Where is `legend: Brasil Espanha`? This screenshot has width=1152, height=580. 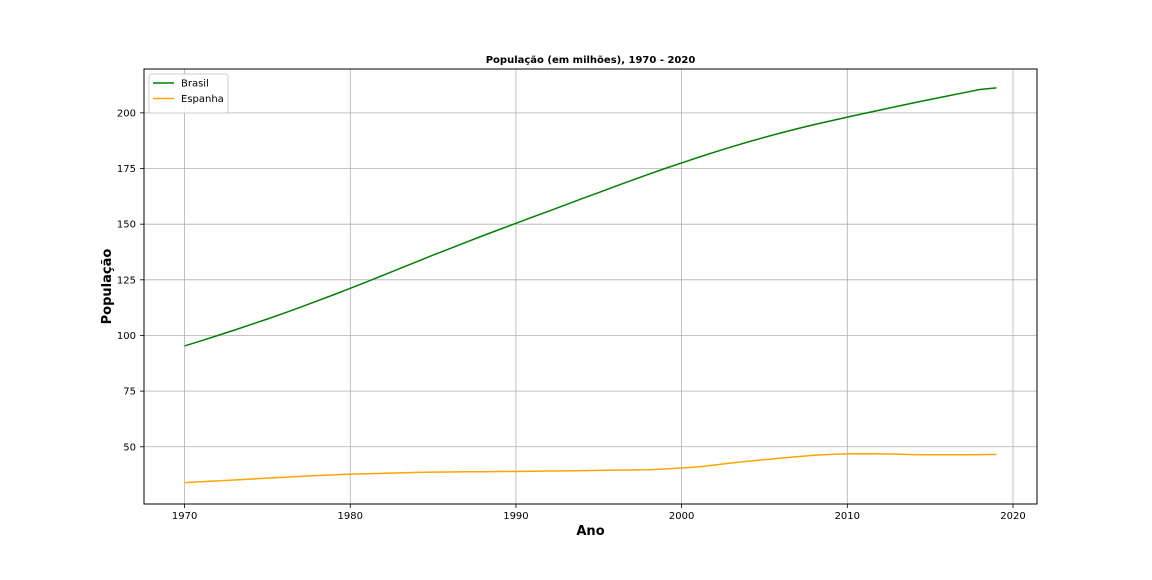 legend: Brasil Espanha is located at coordinates (188, 93).